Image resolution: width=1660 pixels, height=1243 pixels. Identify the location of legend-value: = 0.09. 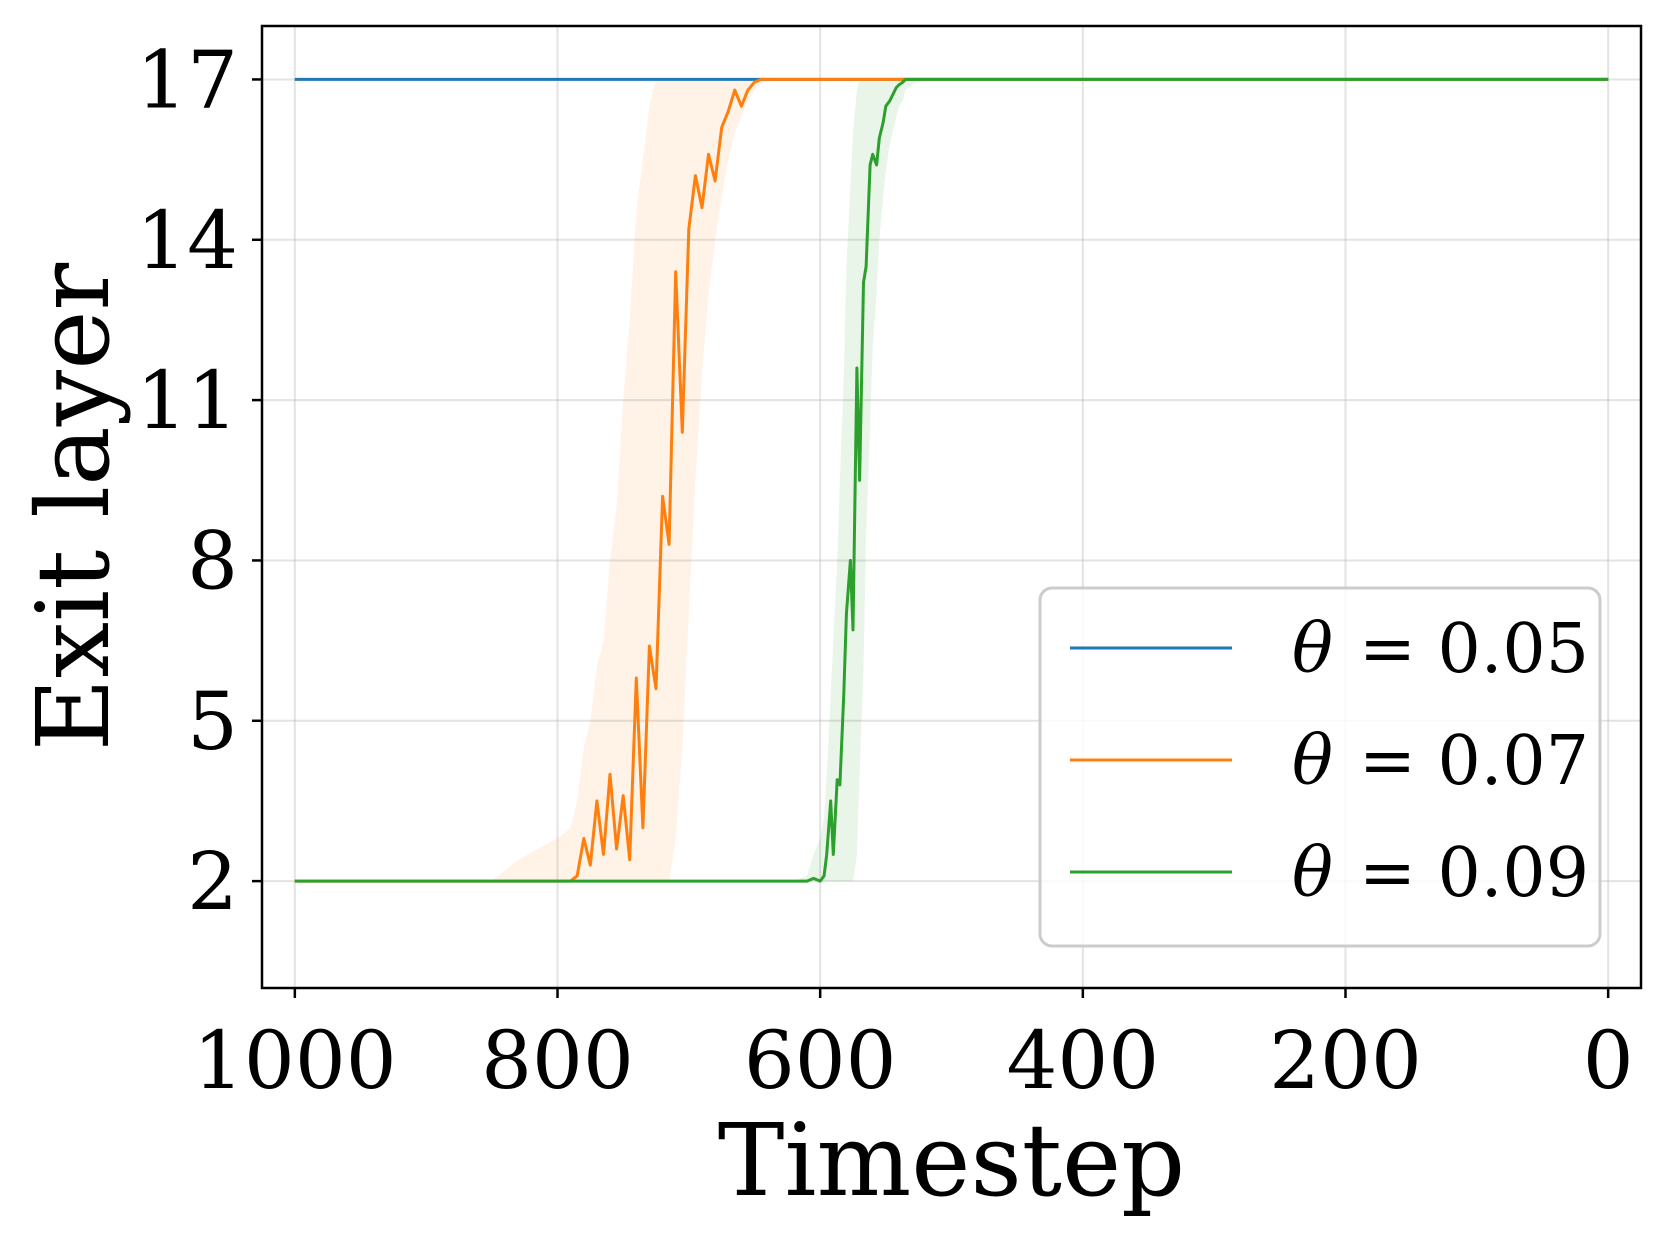
(1474, 873).